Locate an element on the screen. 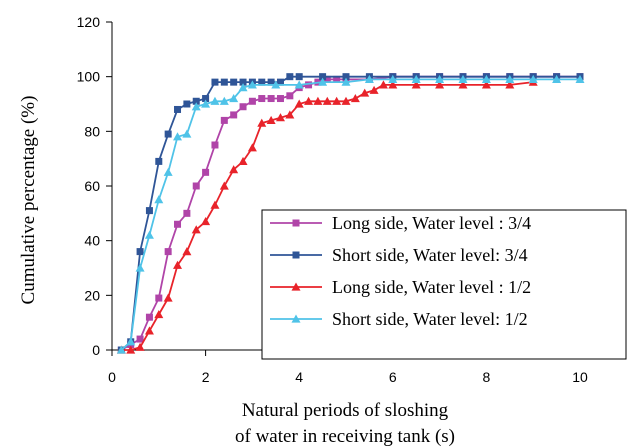  x-tick-label: 6 is located at coordinates (393, 377).